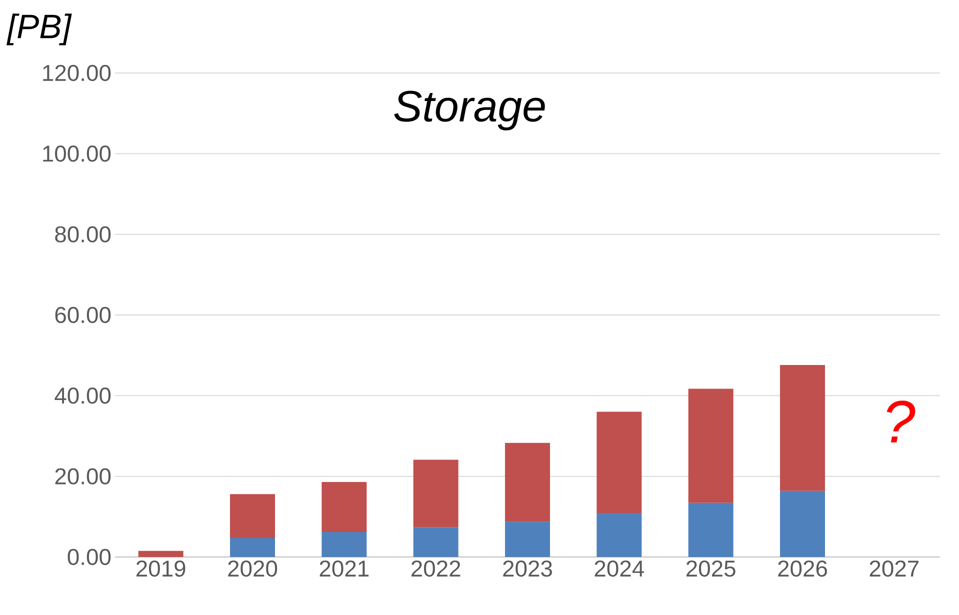 The width and height of the screenshot is (959, 615). What do you see at coordinates (83, 315) in the screenshot?
I see `y-tick-label: 60.00` at bounding box center [83, 315].